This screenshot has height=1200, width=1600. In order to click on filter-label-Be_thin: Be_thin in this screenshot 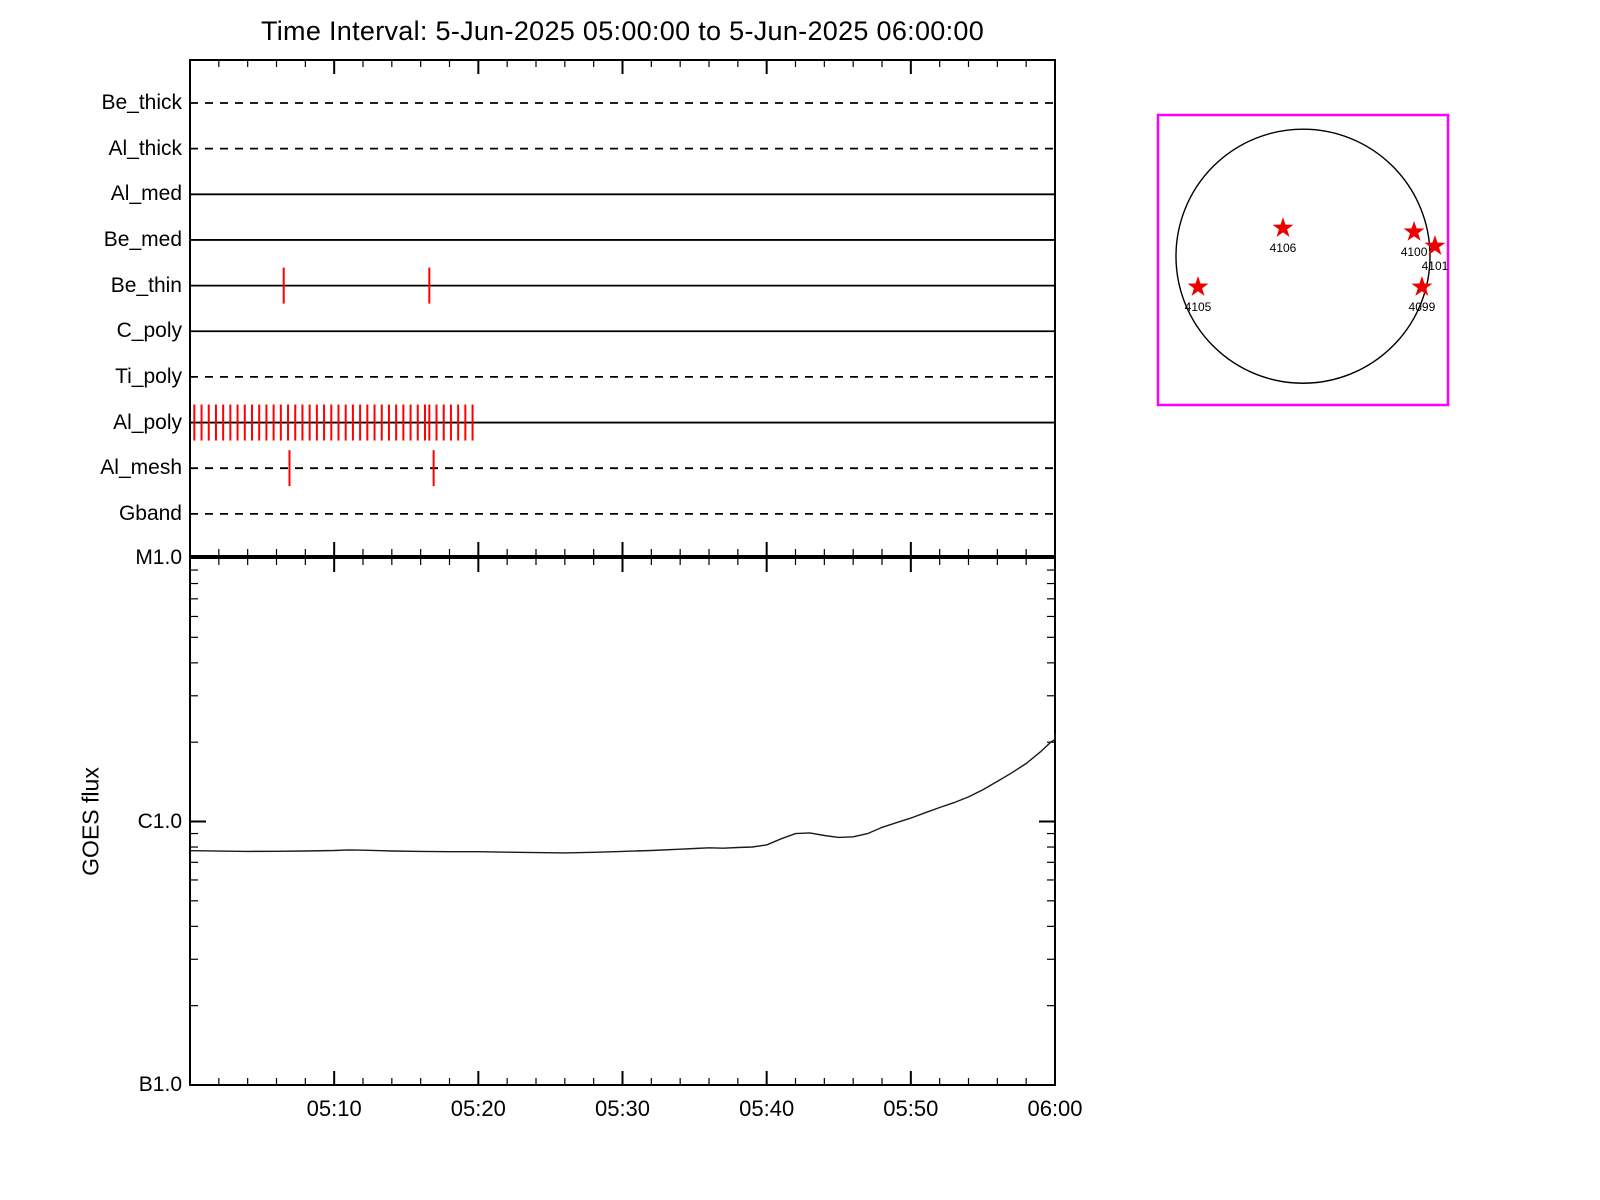, I will do `click(146, 285)`.